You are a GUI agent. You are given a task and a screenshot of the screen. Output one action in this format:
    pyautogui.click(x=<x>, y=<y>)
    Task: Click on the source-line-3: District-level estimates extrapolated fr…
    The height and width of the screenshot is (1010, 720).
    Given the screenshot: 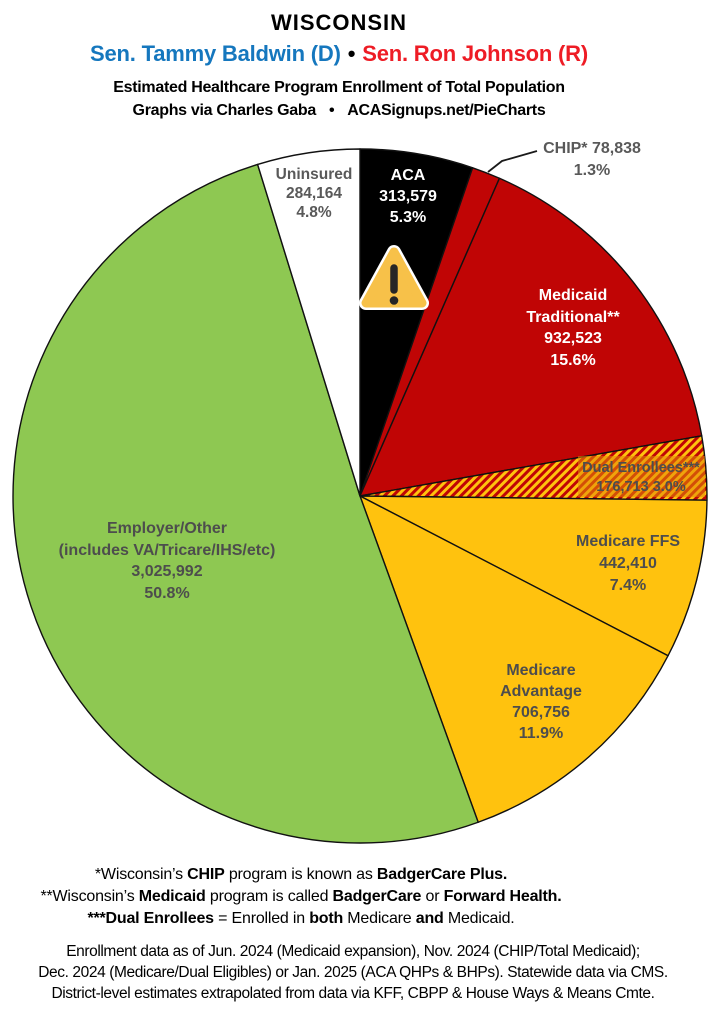 What is the action you would take?
    pyautogui.click(x=353, y=993)
    